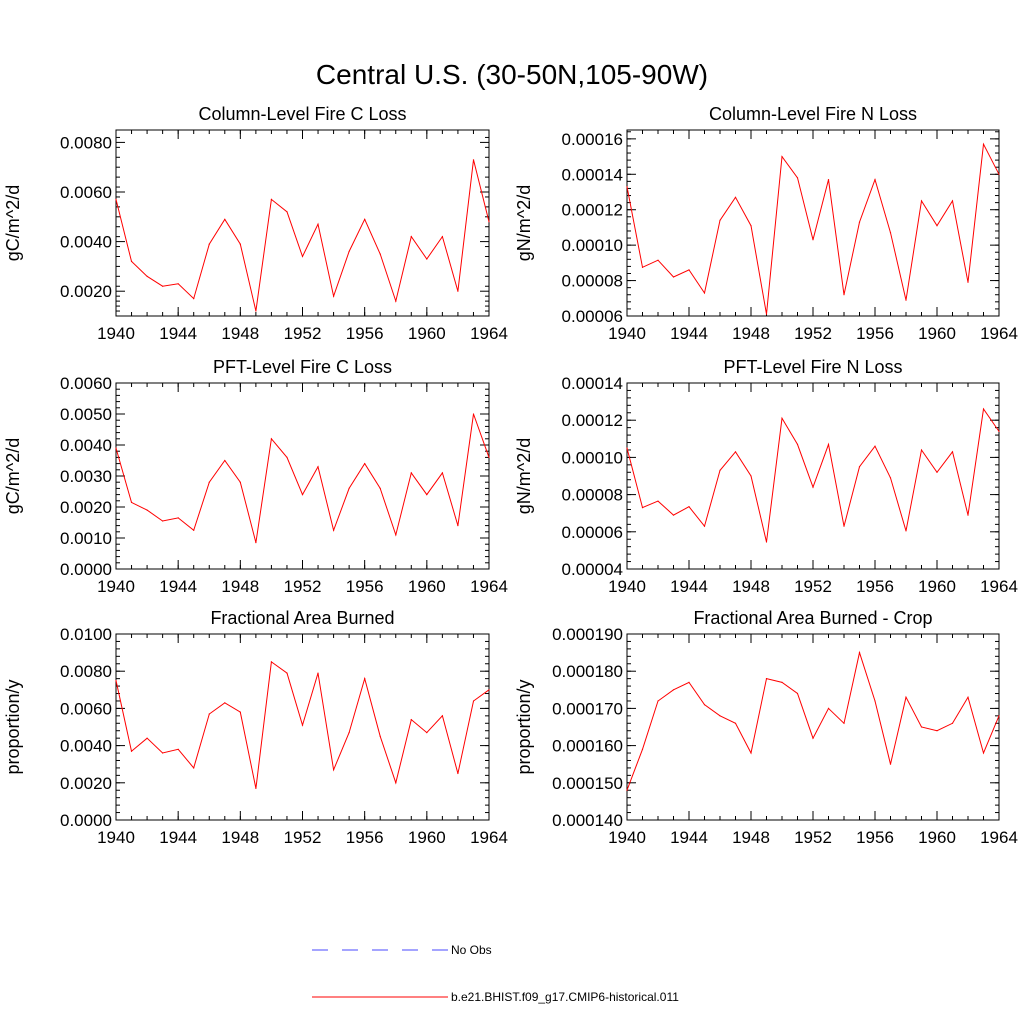  Describe the element at coordinates (813, 114) in the screenshot. I see `panel-title: Column-Level Fire N Loss` at that location.